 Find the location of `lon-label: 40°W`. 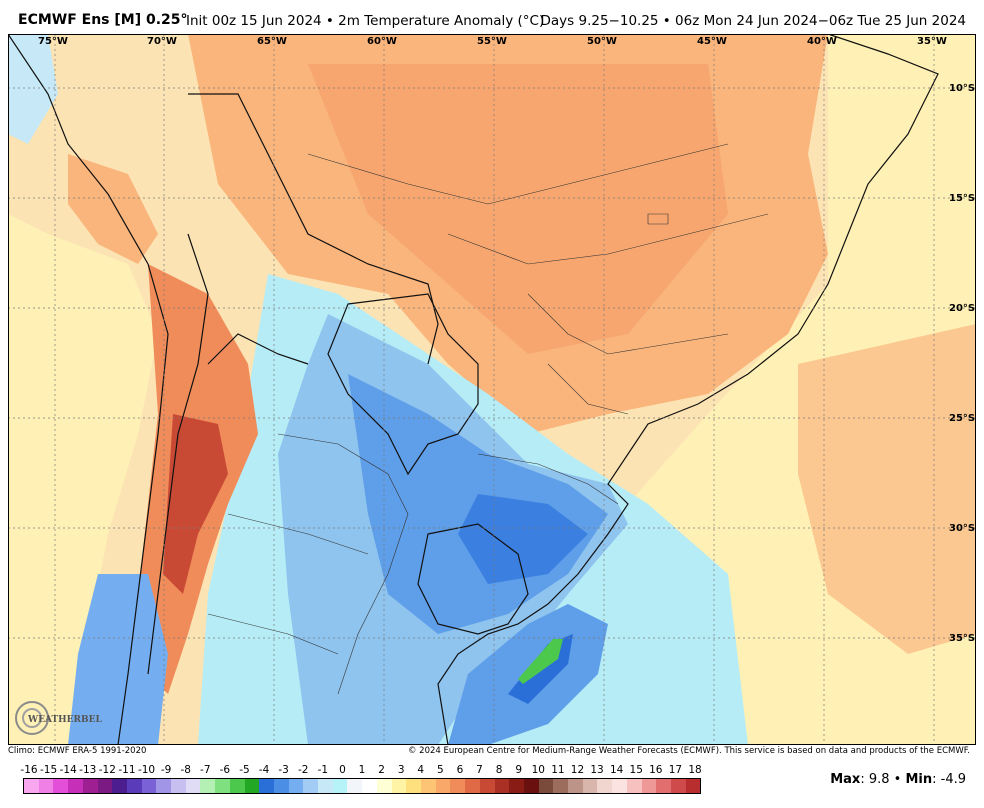

lon-label: 40°W is located at coordinates (822, 41).